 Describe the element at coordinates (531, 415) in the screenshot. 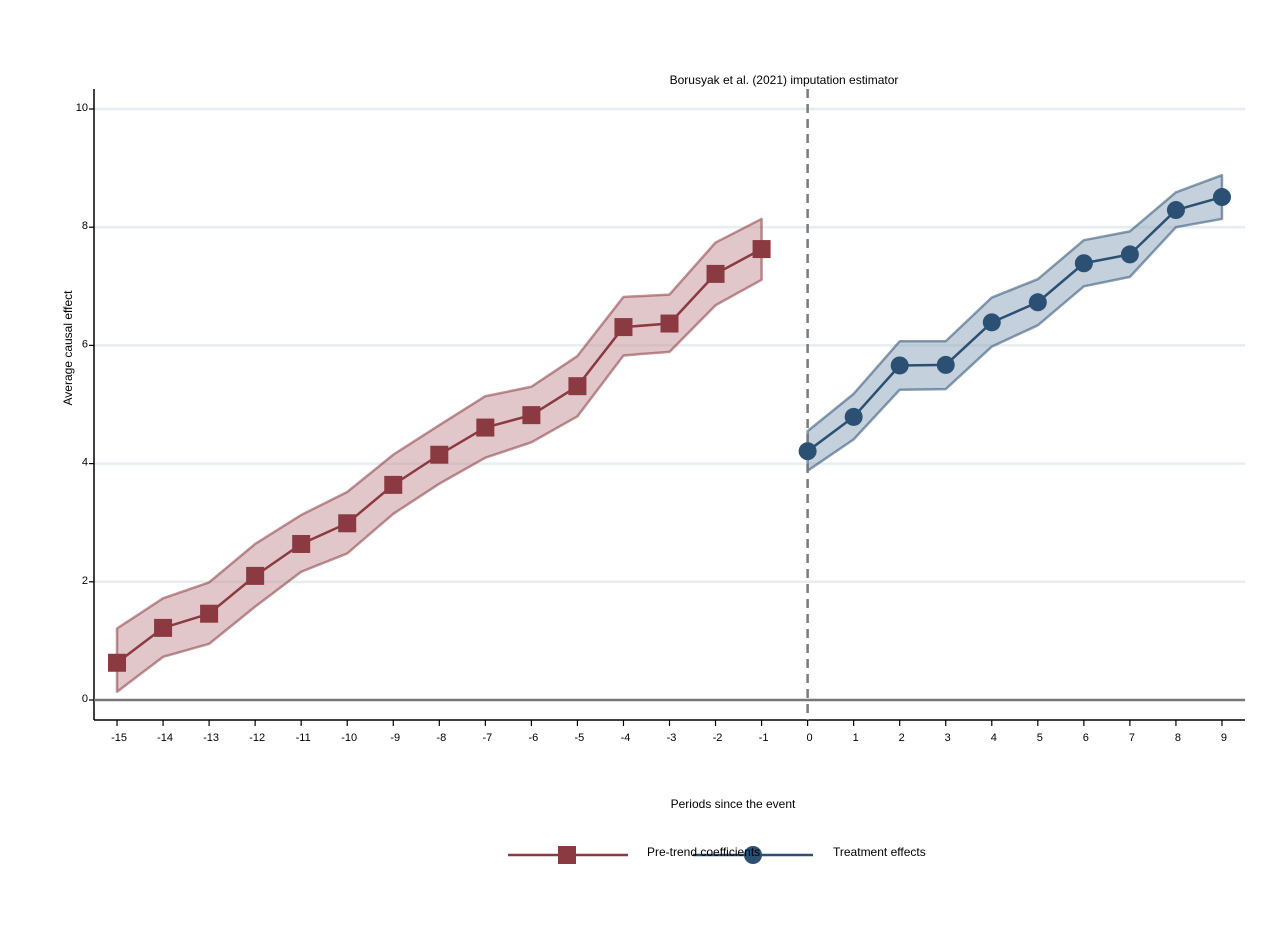

I see `pretrend-point--6` at that location.